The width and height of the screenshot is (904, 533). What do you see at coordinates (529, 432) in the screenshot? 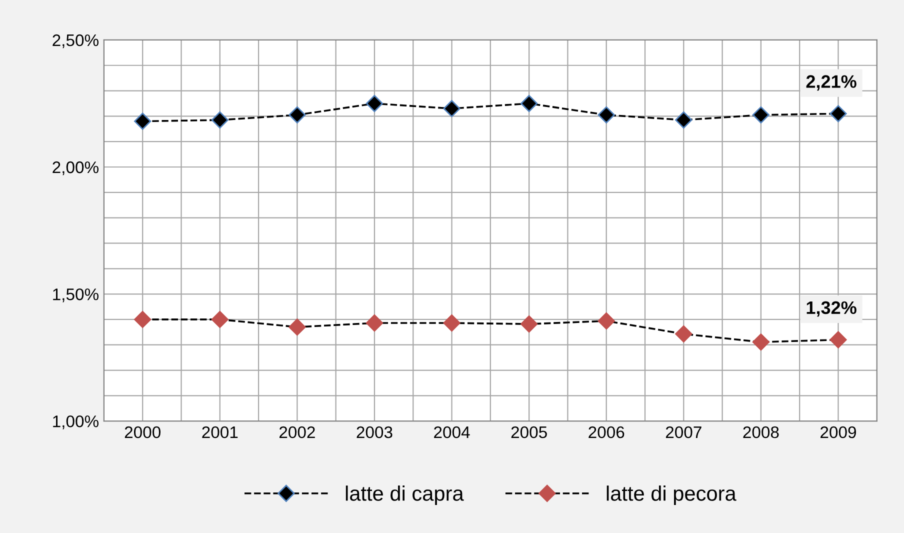
I see `x-tick-label: 2005` at bounding box center [529, 432].